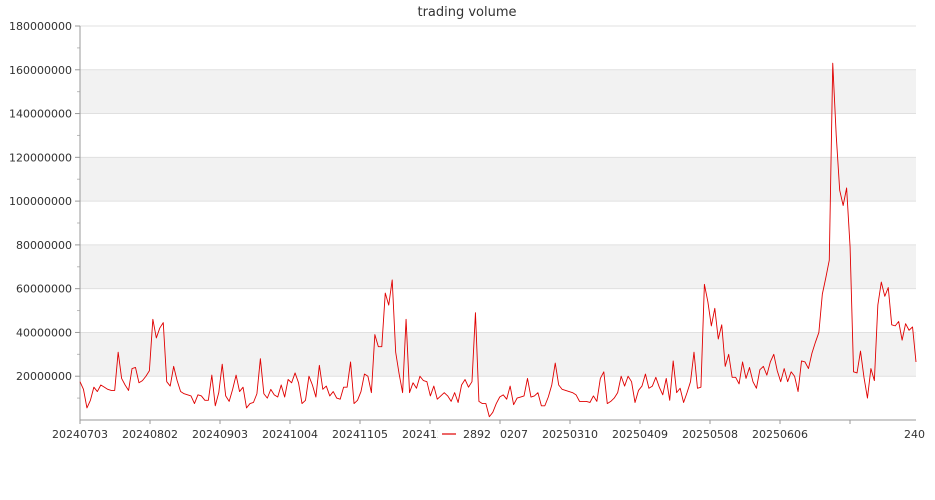 The width and height of the screenshot is (935, 500). What do you see at coordinates (914, 434) in the screenshot?
I see `x-tick-label: 240` at bounding box center [914, 434].